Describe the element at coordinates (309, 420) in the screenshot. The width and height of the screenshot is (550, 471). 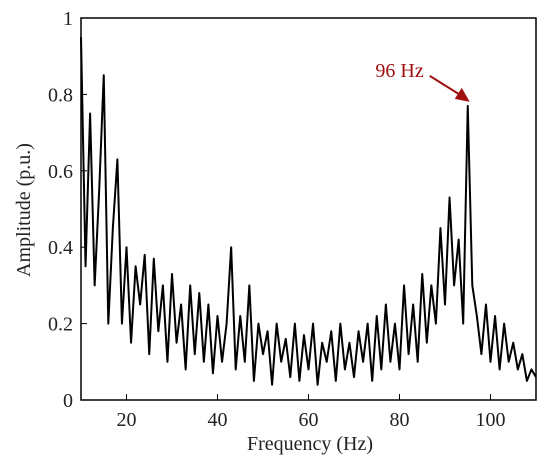
I see `x-tick-label: 60` at that location.